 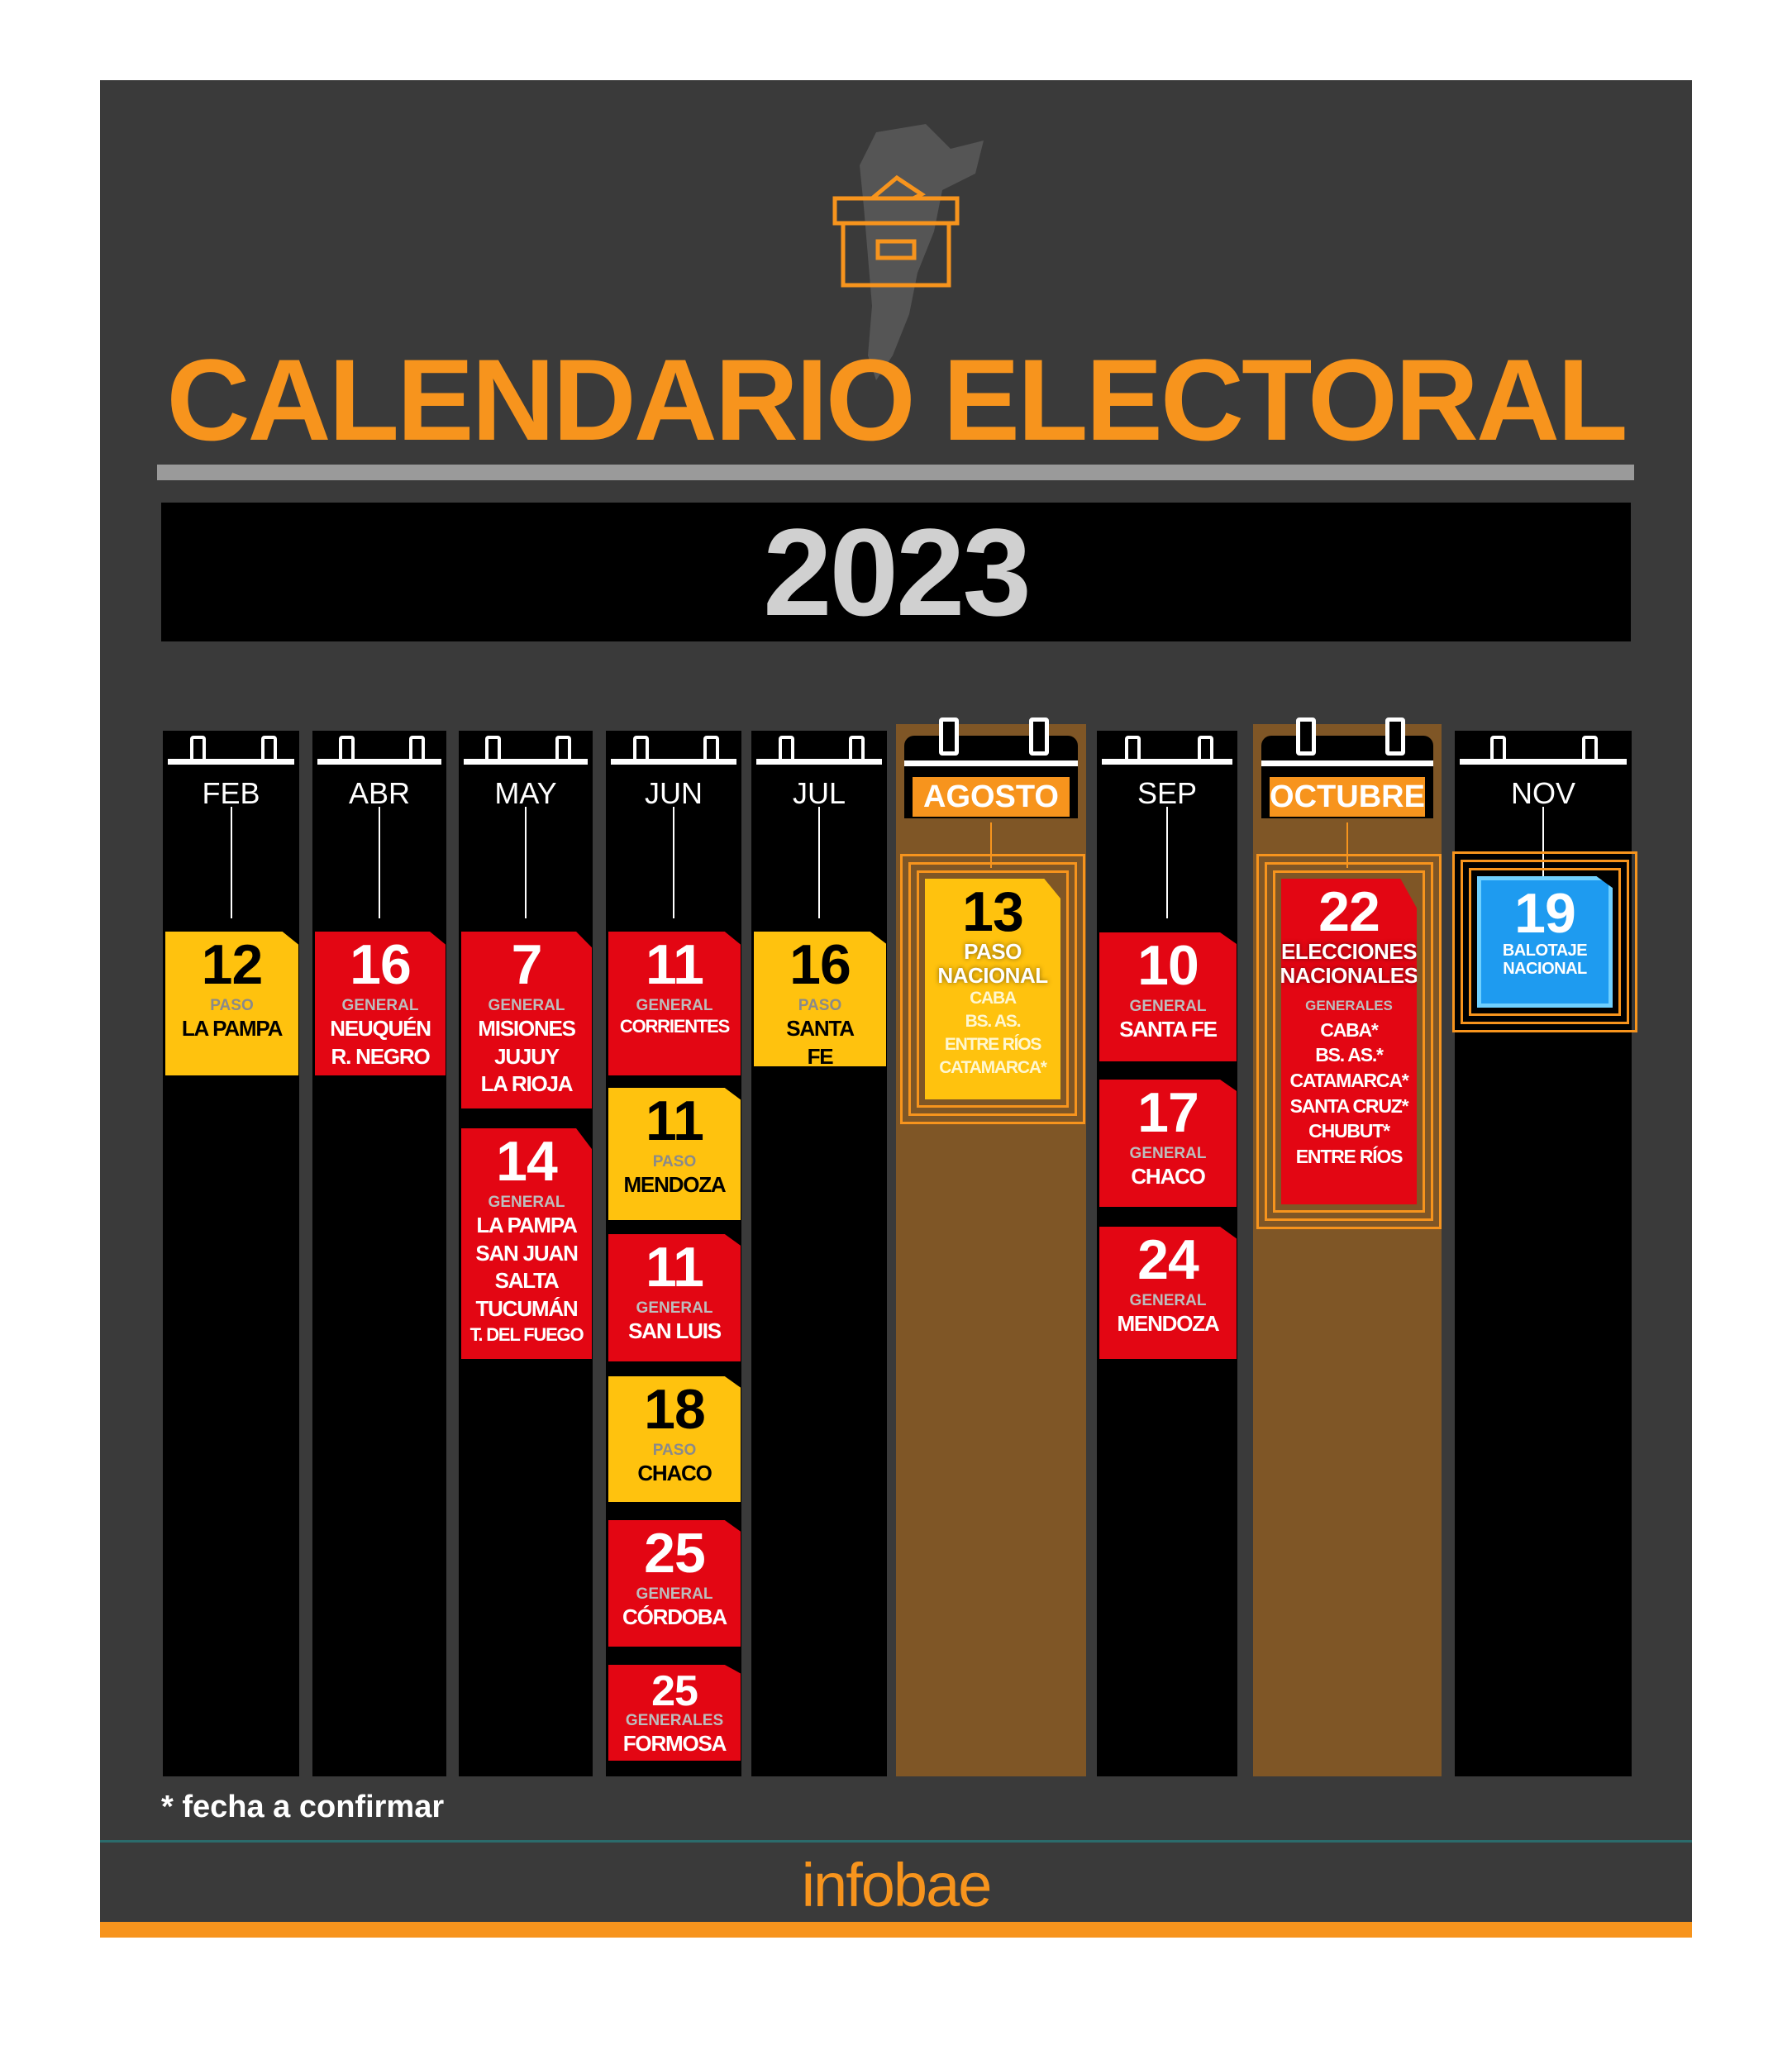 I want to click on province-name: LA PAMPA, so click(x=527, y=1224).